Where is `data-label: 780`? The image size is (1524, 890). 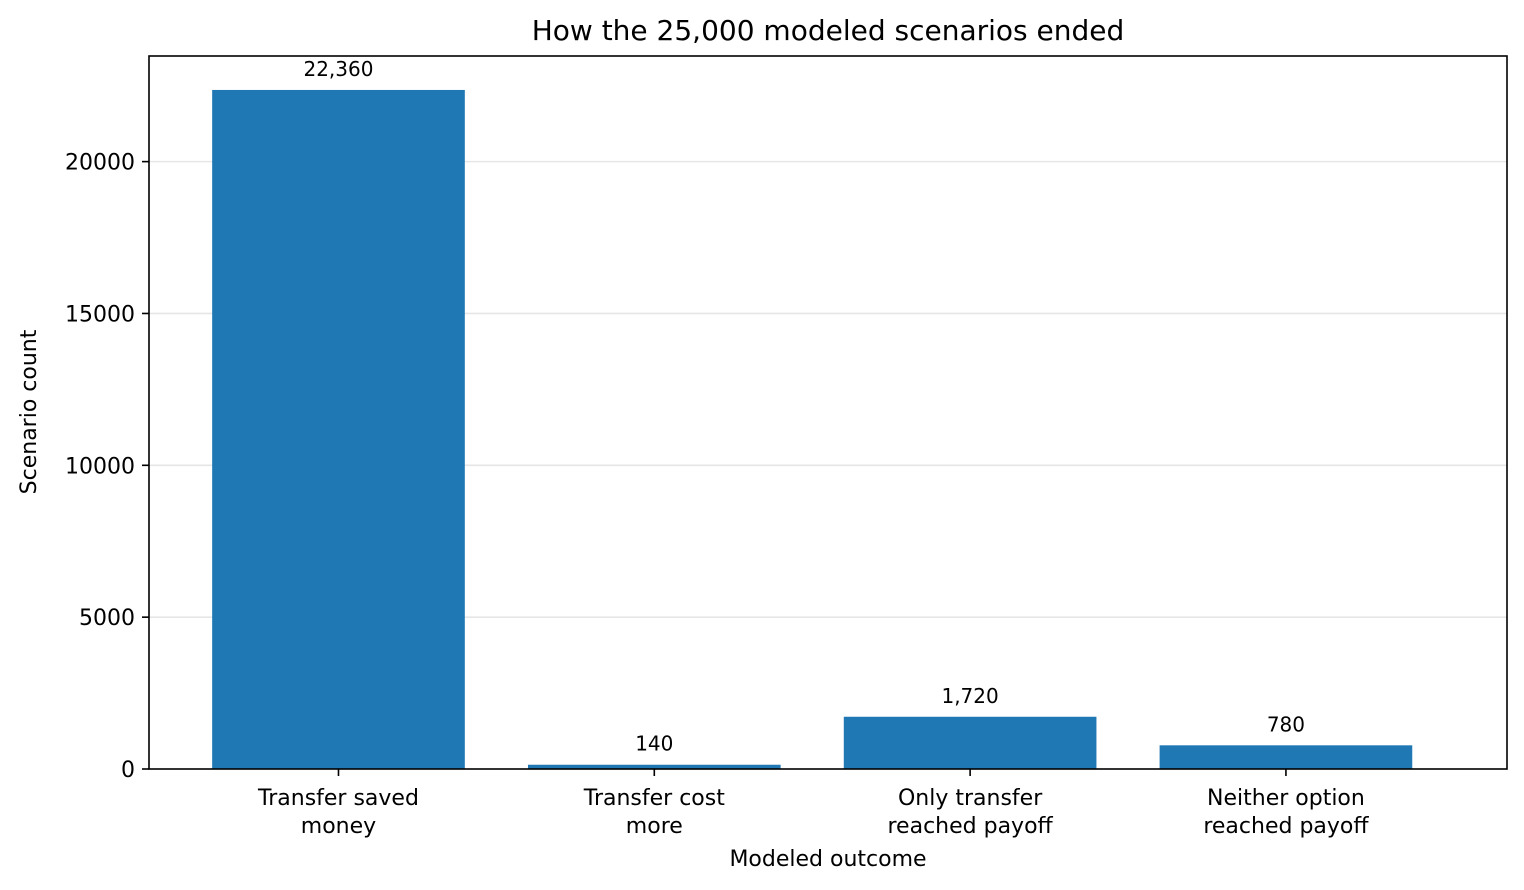 data-label: 780 is located at coordinates (1286, 724).